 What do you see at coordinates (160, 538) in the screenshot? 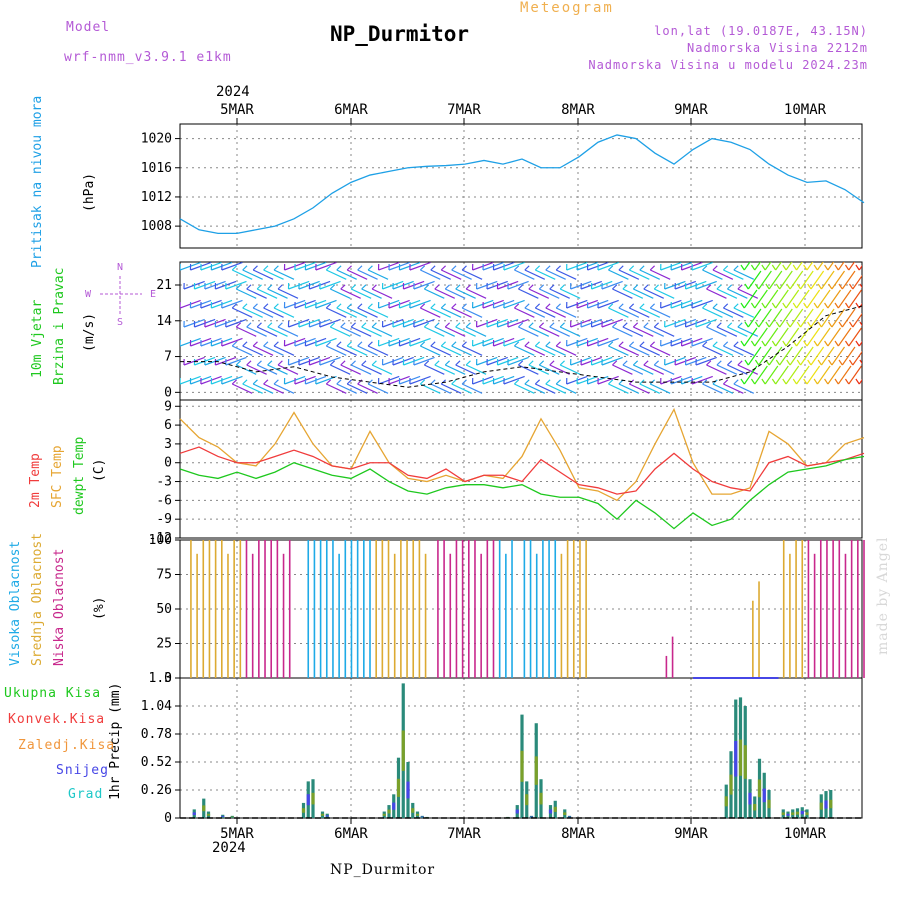
I see `y-tick-label: -12` at bounding box center [160, 538].